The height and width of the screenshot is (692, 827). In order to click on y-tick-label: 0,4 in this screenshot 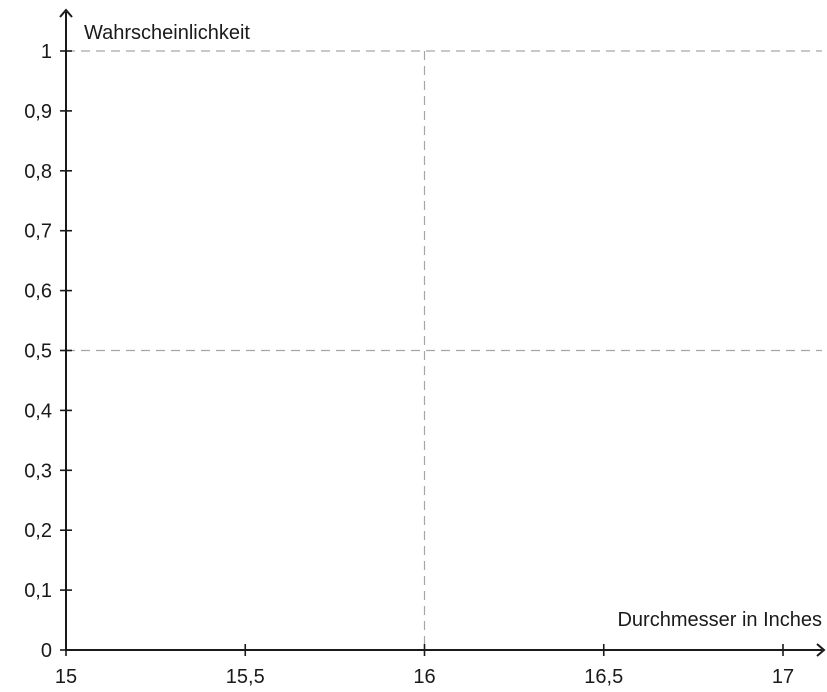, I will do `click(38, 411)`.